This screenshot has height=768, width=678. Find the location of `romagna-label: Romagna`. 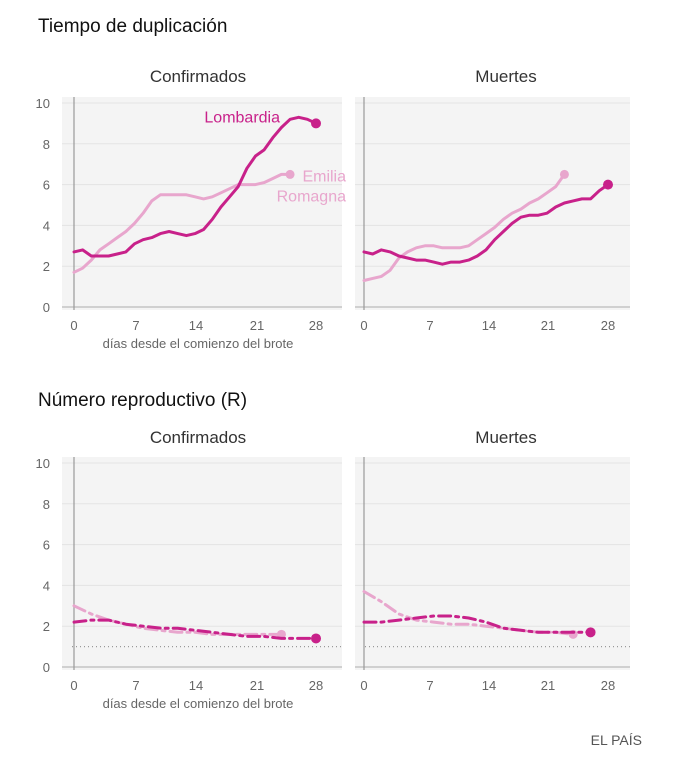

romagna-label: Romagna is located at coordinates (311, 196).